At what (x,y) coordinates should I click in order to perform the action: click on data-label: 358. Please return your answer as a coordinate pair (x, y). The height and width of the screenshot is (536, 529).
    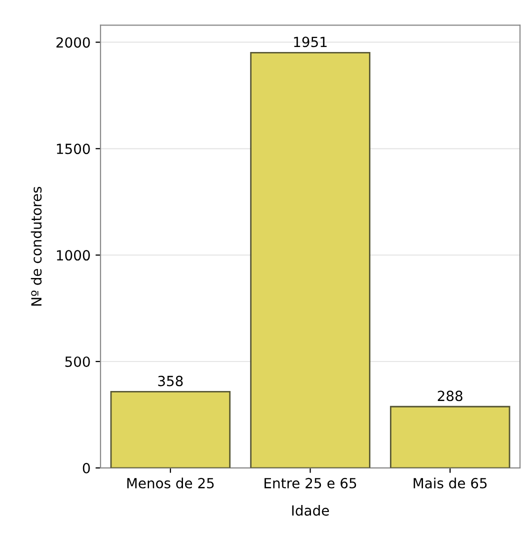
    Looking at the image, I should click on (170, 381).